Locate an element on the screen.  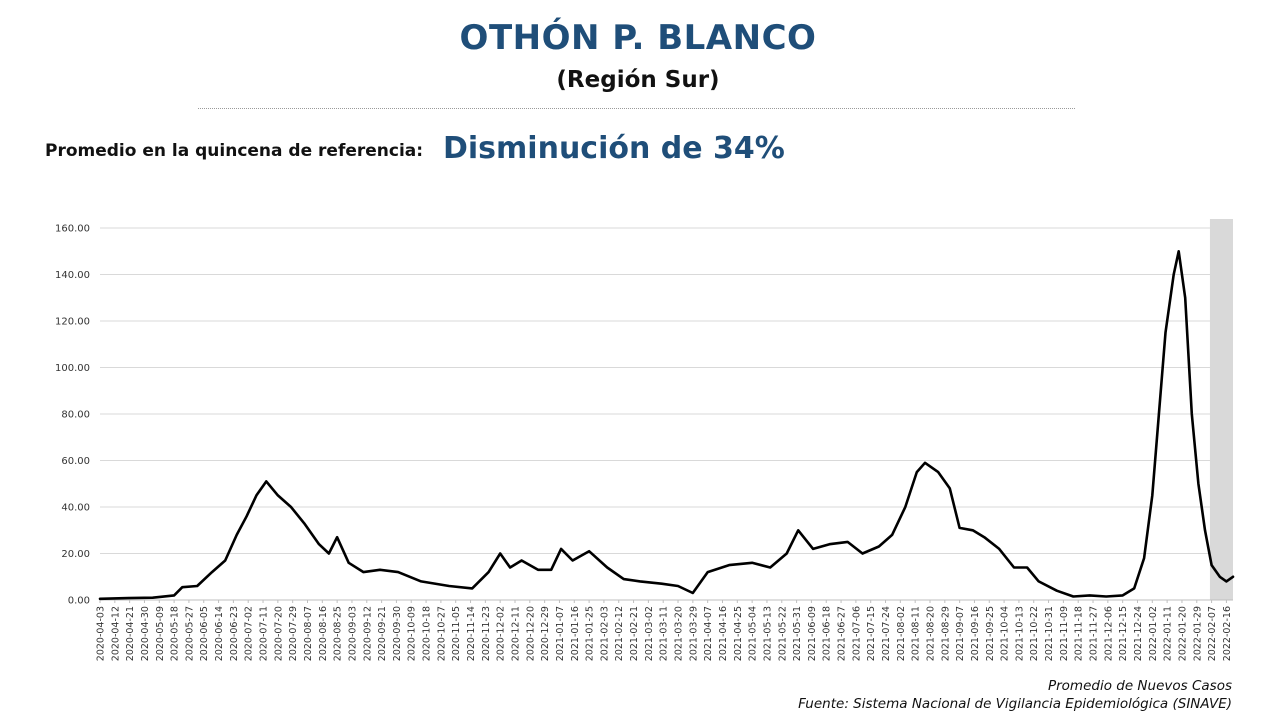
x-tick-label: 2021-10-31 is located at coordinates (1049, 633).